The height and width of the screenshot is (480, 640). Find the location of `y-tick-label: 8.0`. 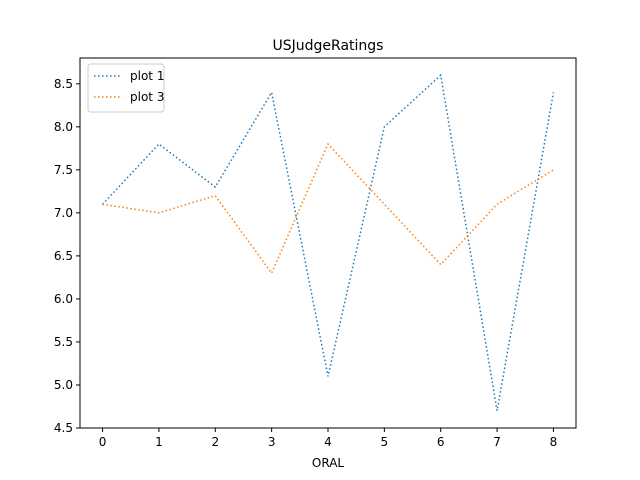

y-tick-label: 8.0 is located at coordinates (63, 127).